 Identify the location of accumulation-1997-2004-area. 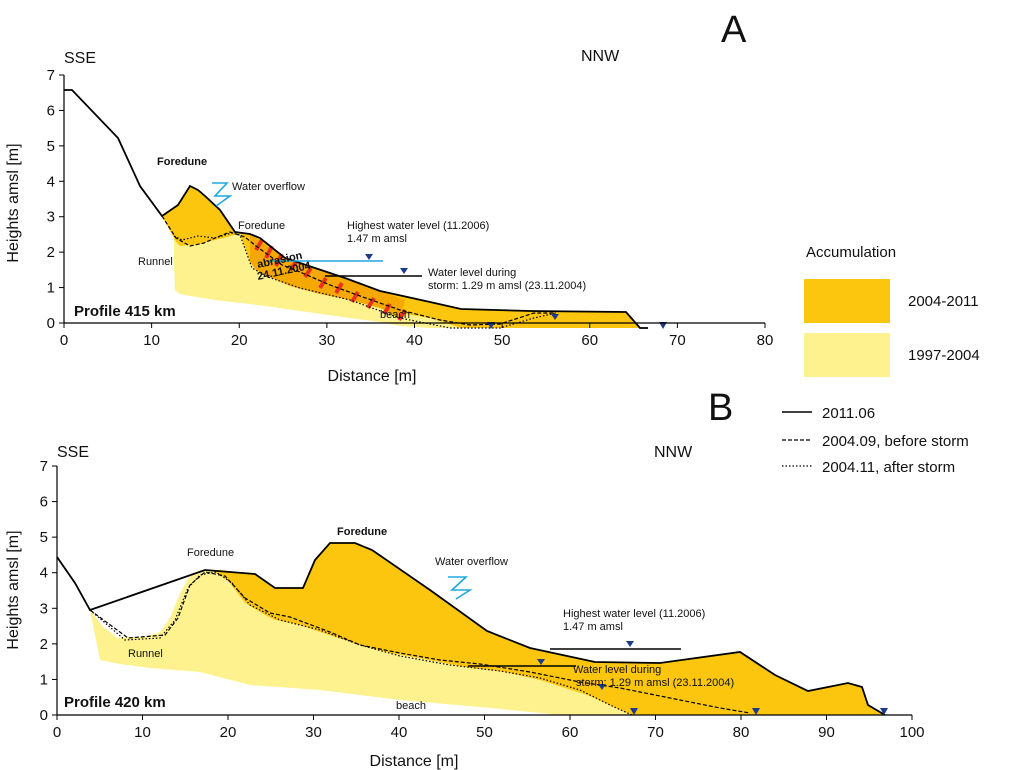
(317, 280).